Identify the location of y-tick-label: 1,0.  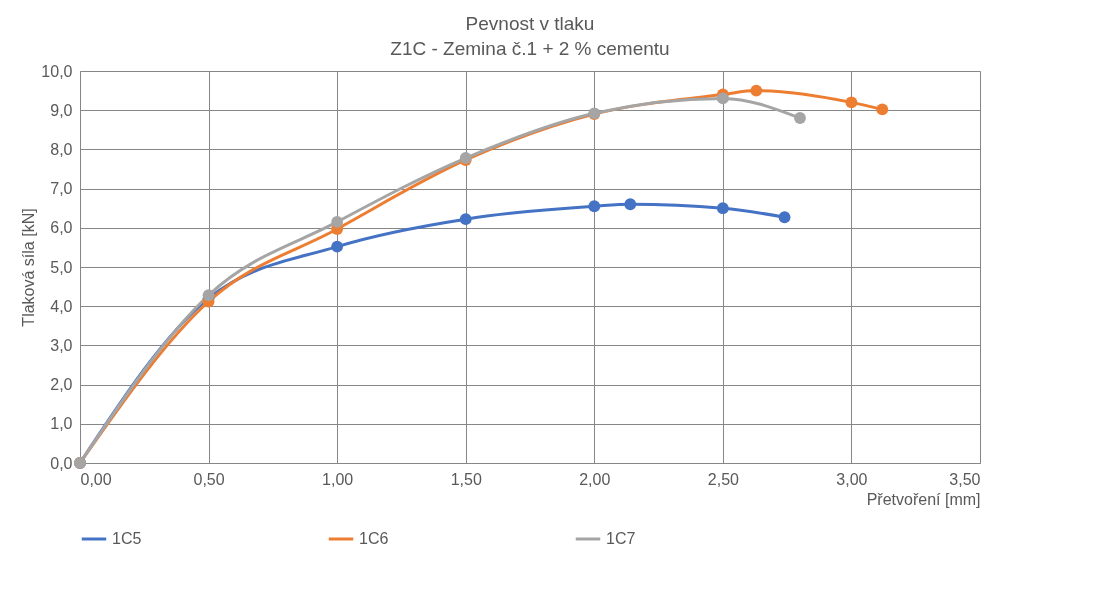
(61, 424).